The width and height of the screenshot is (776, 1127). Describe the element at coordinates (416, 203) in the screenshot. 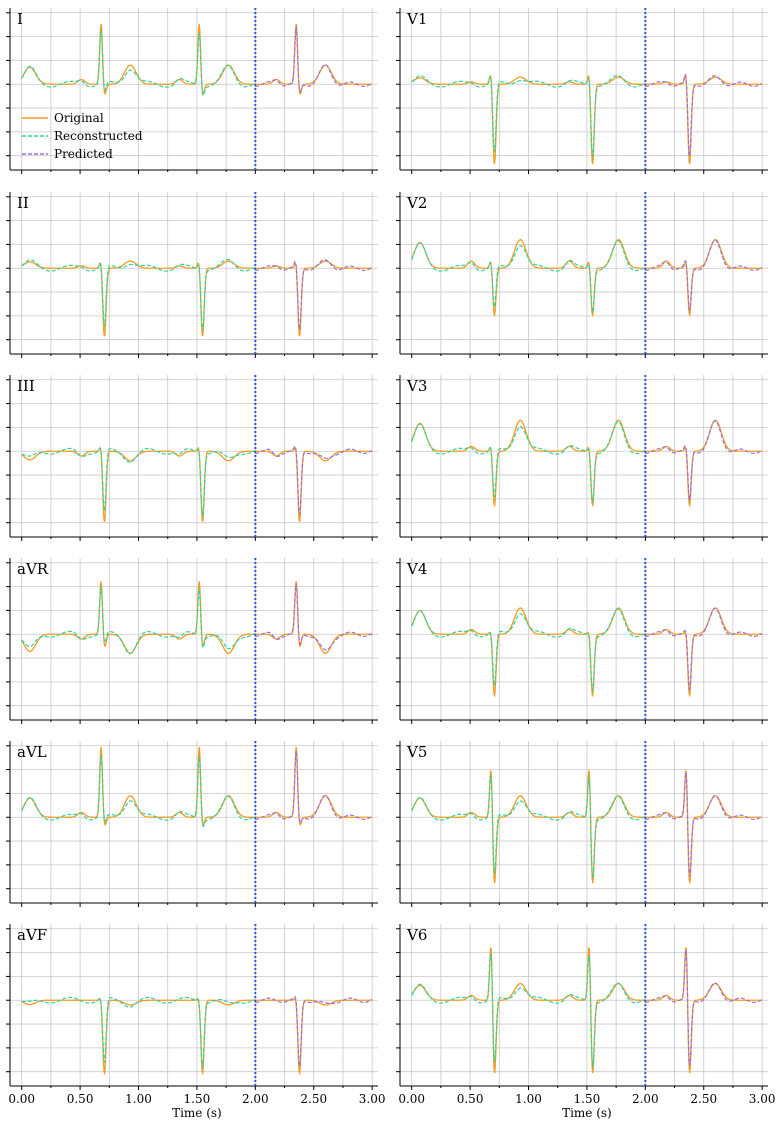

I see `lead-label: V2` at that location.